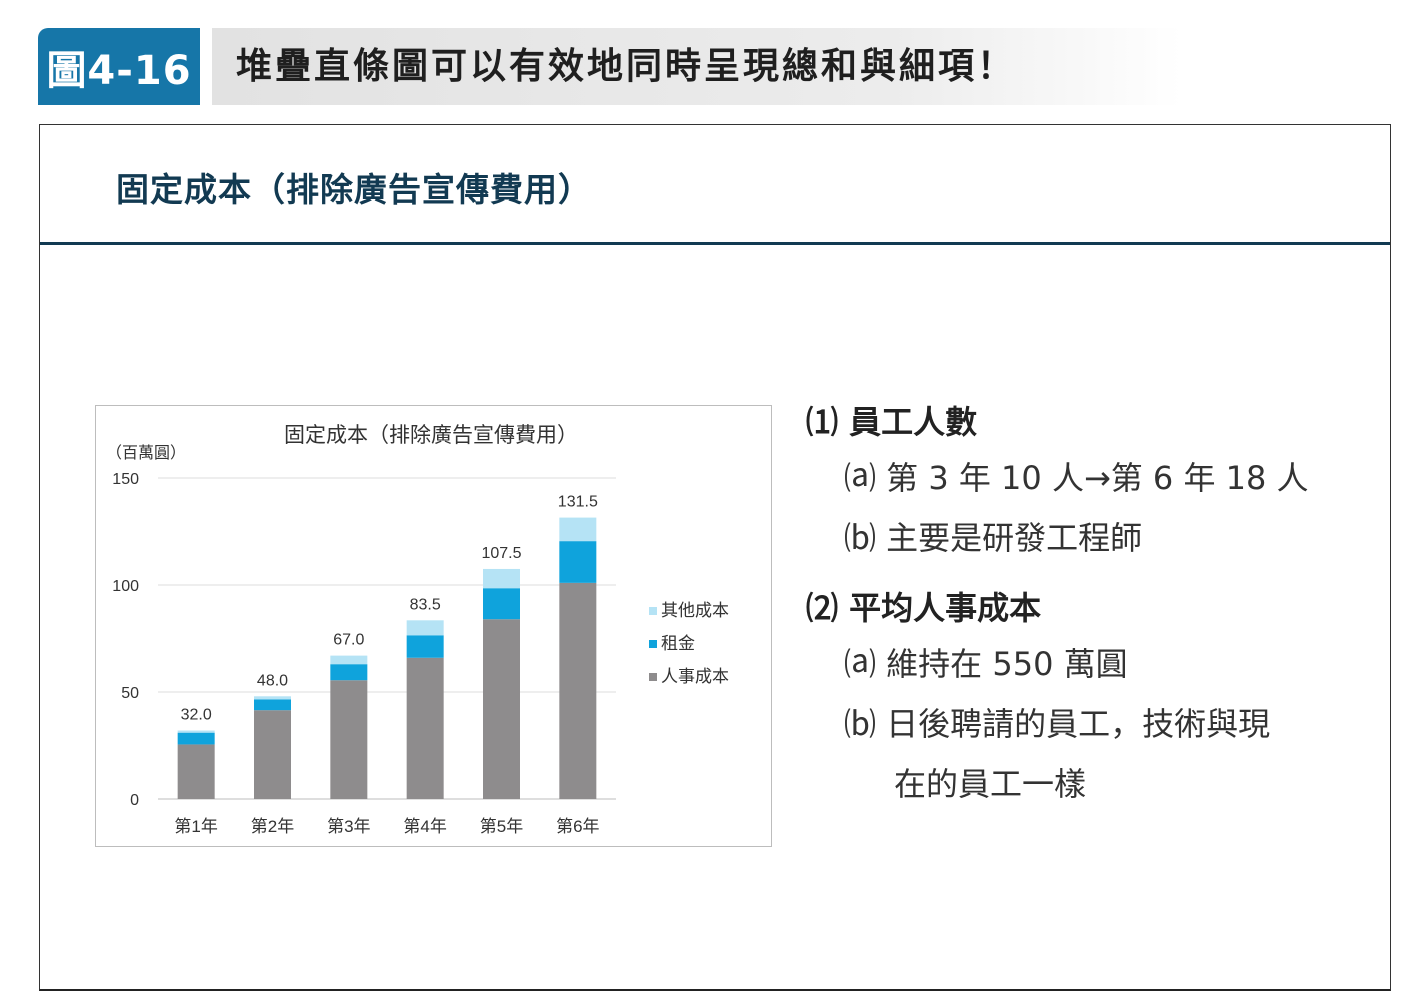  Describe the element at coordinates (715, 185) in the screenshot. I see `section-header: 固定成本（排除廣告宣傳費用）` at that location.